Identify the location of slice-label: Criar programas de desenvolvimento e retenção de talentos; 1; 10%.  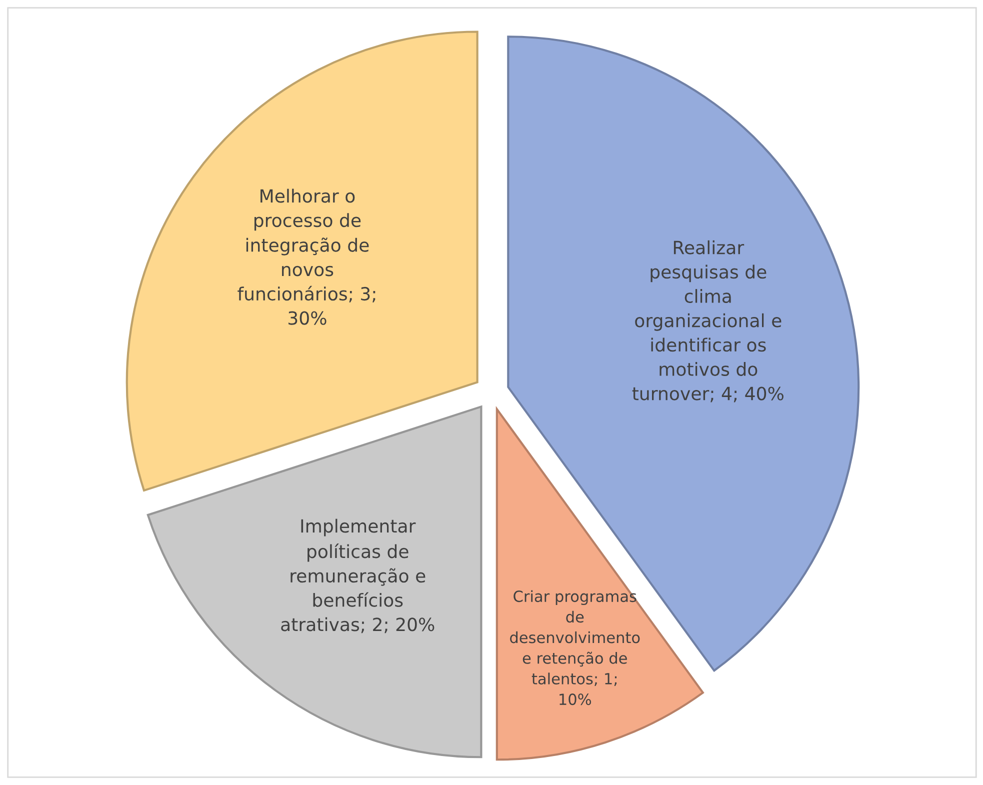
(575, 648).